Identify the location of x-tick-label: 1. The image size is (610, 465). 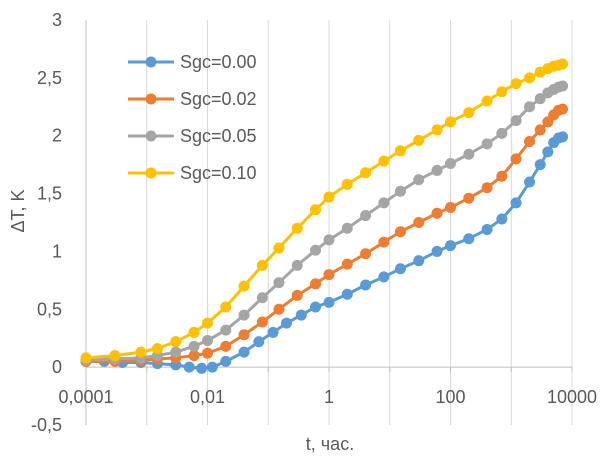
(329, 397).